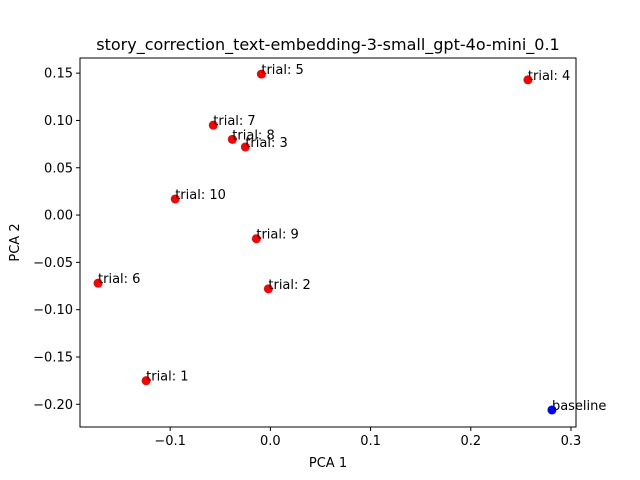 The width and height of the screenshot is (640, 480). I want to click on y-axis-title: PCA 2, so click(15, 242).